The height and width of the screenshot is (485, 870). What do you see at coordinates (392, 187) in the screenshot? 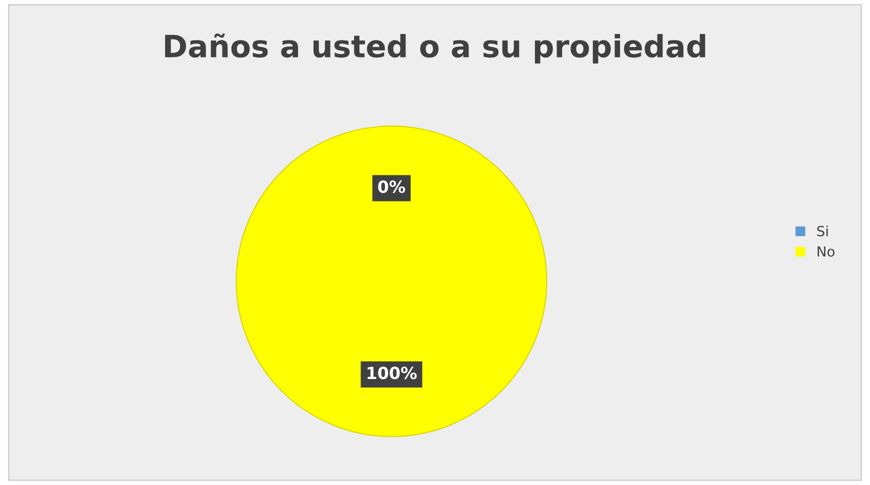
I see `text: 0%` at bounding box center [392, 187].